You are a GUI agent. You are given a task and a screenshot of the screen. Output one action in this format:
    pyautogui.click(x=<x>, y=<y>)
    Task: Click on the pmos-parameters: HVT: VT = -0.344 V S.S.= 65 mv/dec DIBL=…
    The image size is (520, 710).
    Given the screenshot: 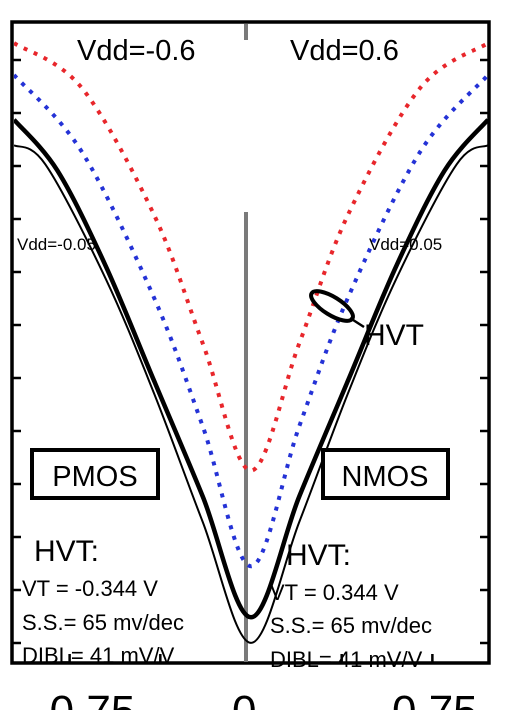 What is the action you would take?
    pyautogui.click(x=103, y=601)
    